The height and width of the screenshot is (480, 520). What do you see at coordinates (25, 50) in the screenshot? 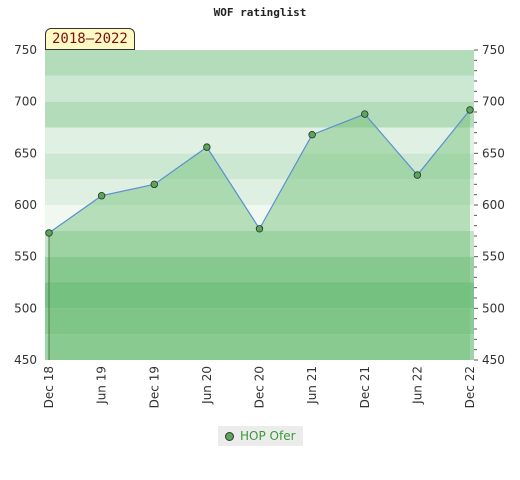
I see `y-tick-label-left: 750` at bounding box center [25, 50].